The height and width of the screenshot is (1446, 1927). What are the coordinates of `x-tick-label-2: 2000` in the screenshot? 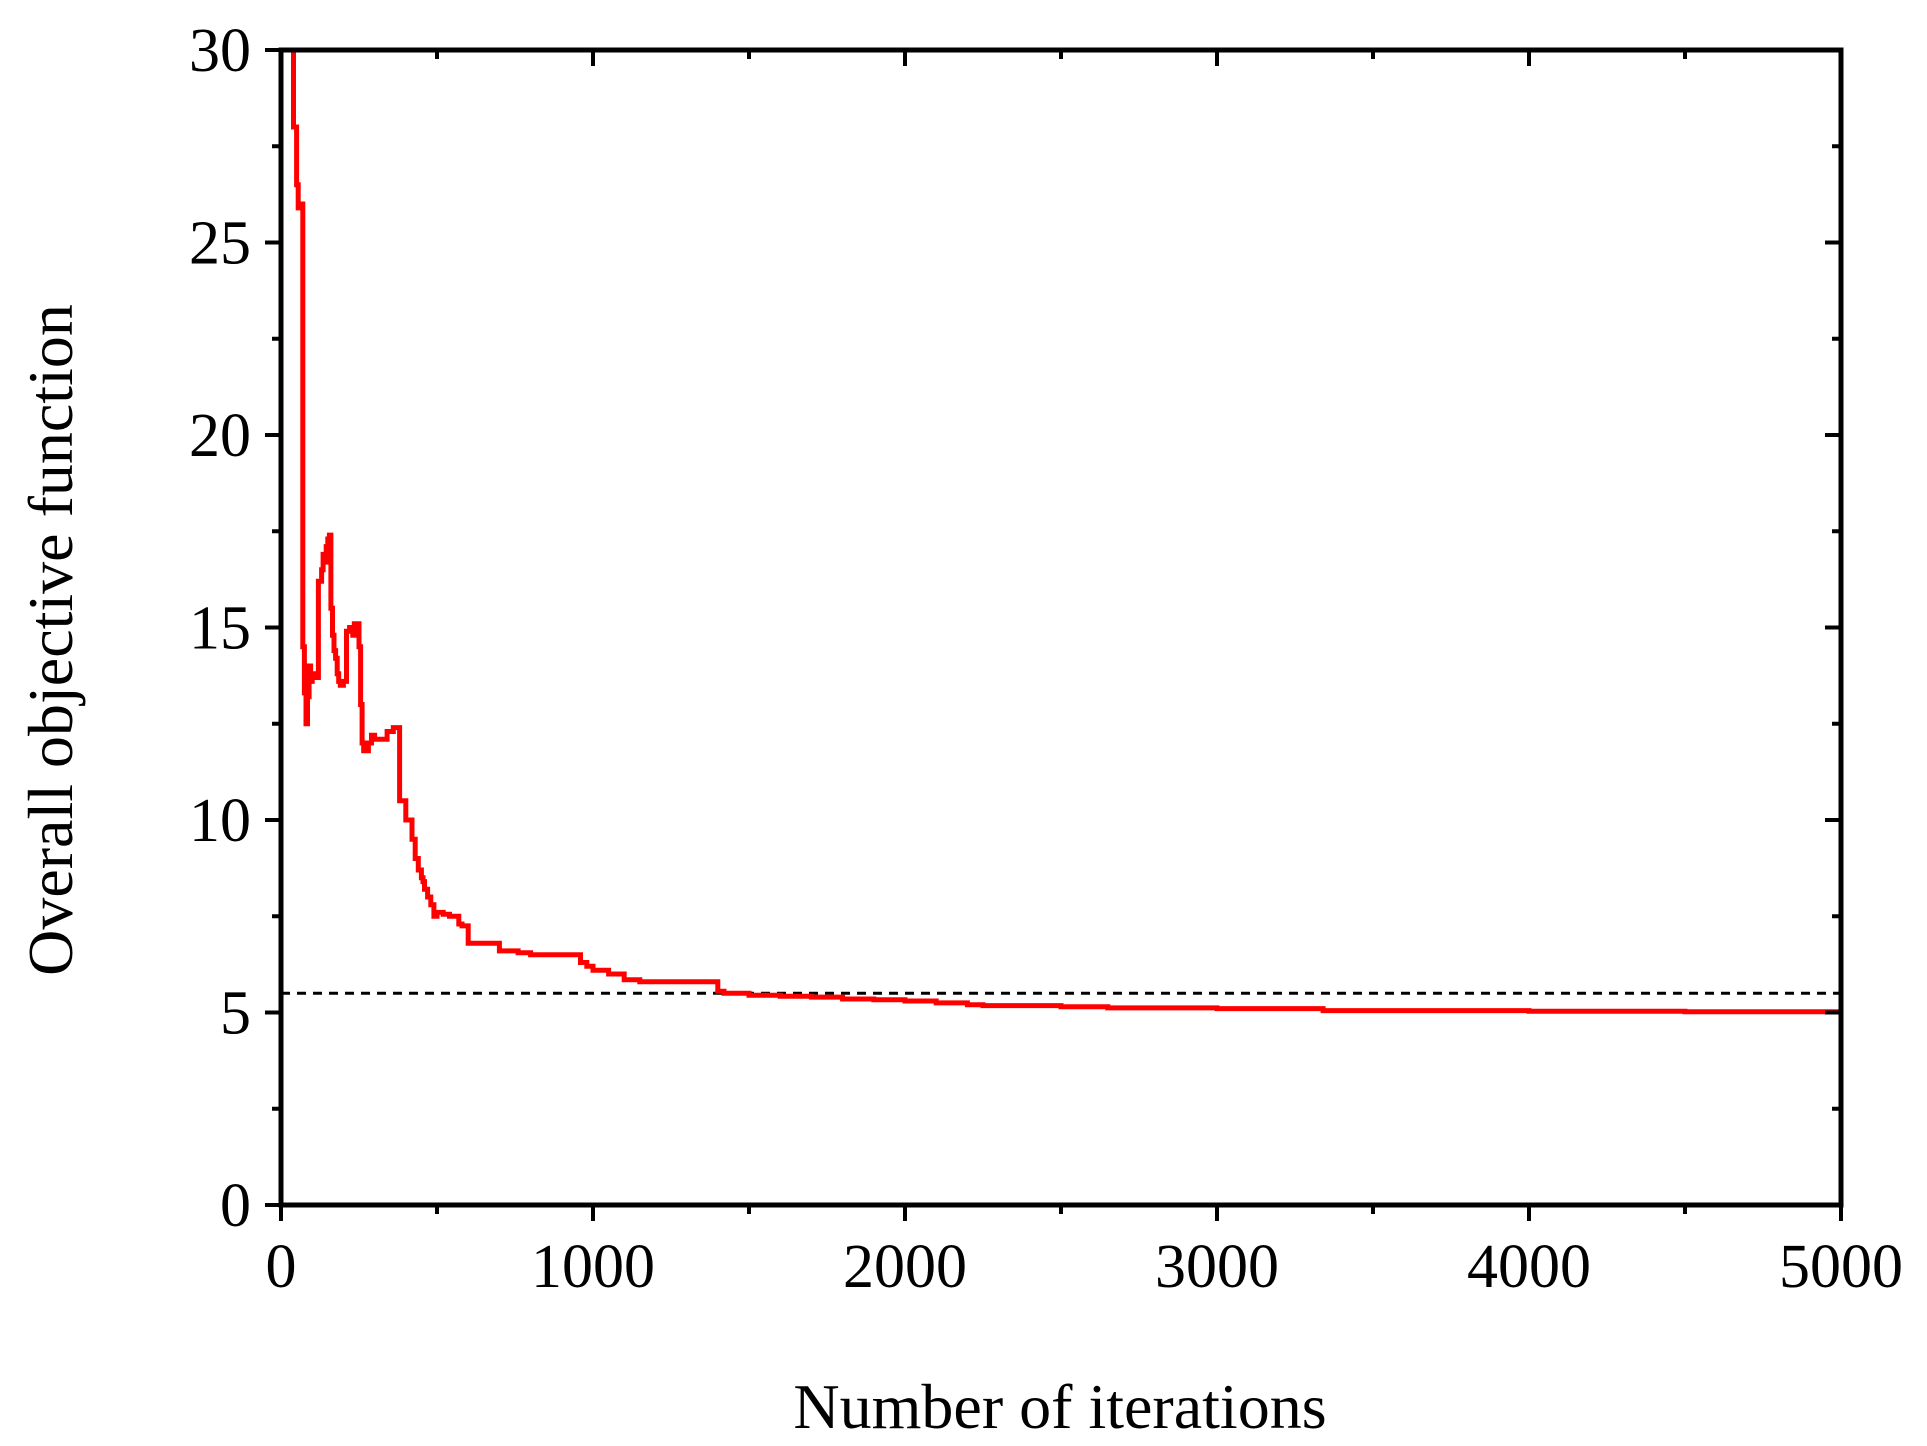 It's located at (905, 1267).